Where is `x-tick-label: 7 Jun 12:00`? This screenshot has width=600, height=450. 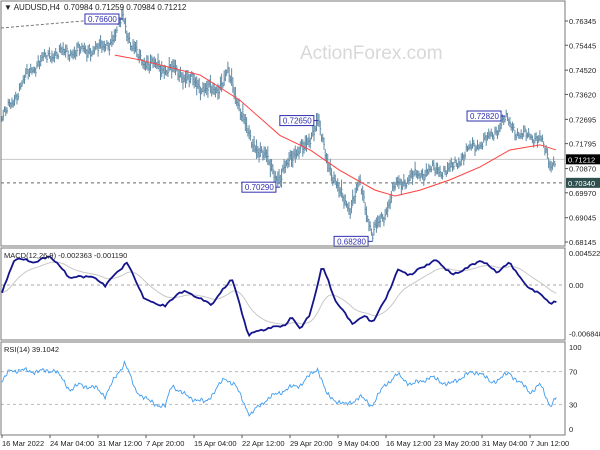
x-tick-label: 7 Jun 12:00 is located at coordinates (549, 443).